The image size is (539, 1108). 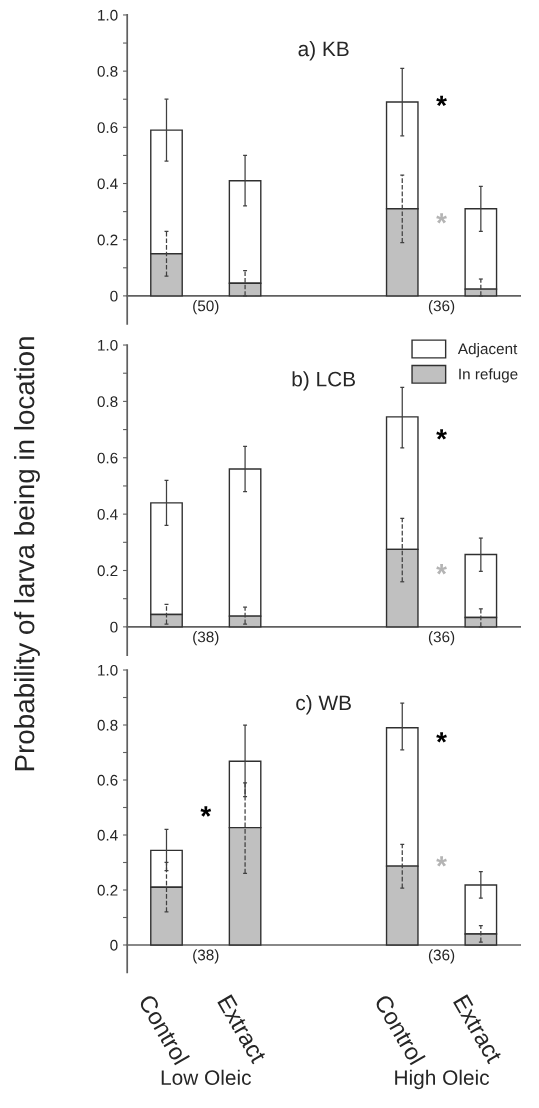 I want to click on text: c) WB, so click(x=323, y=704).